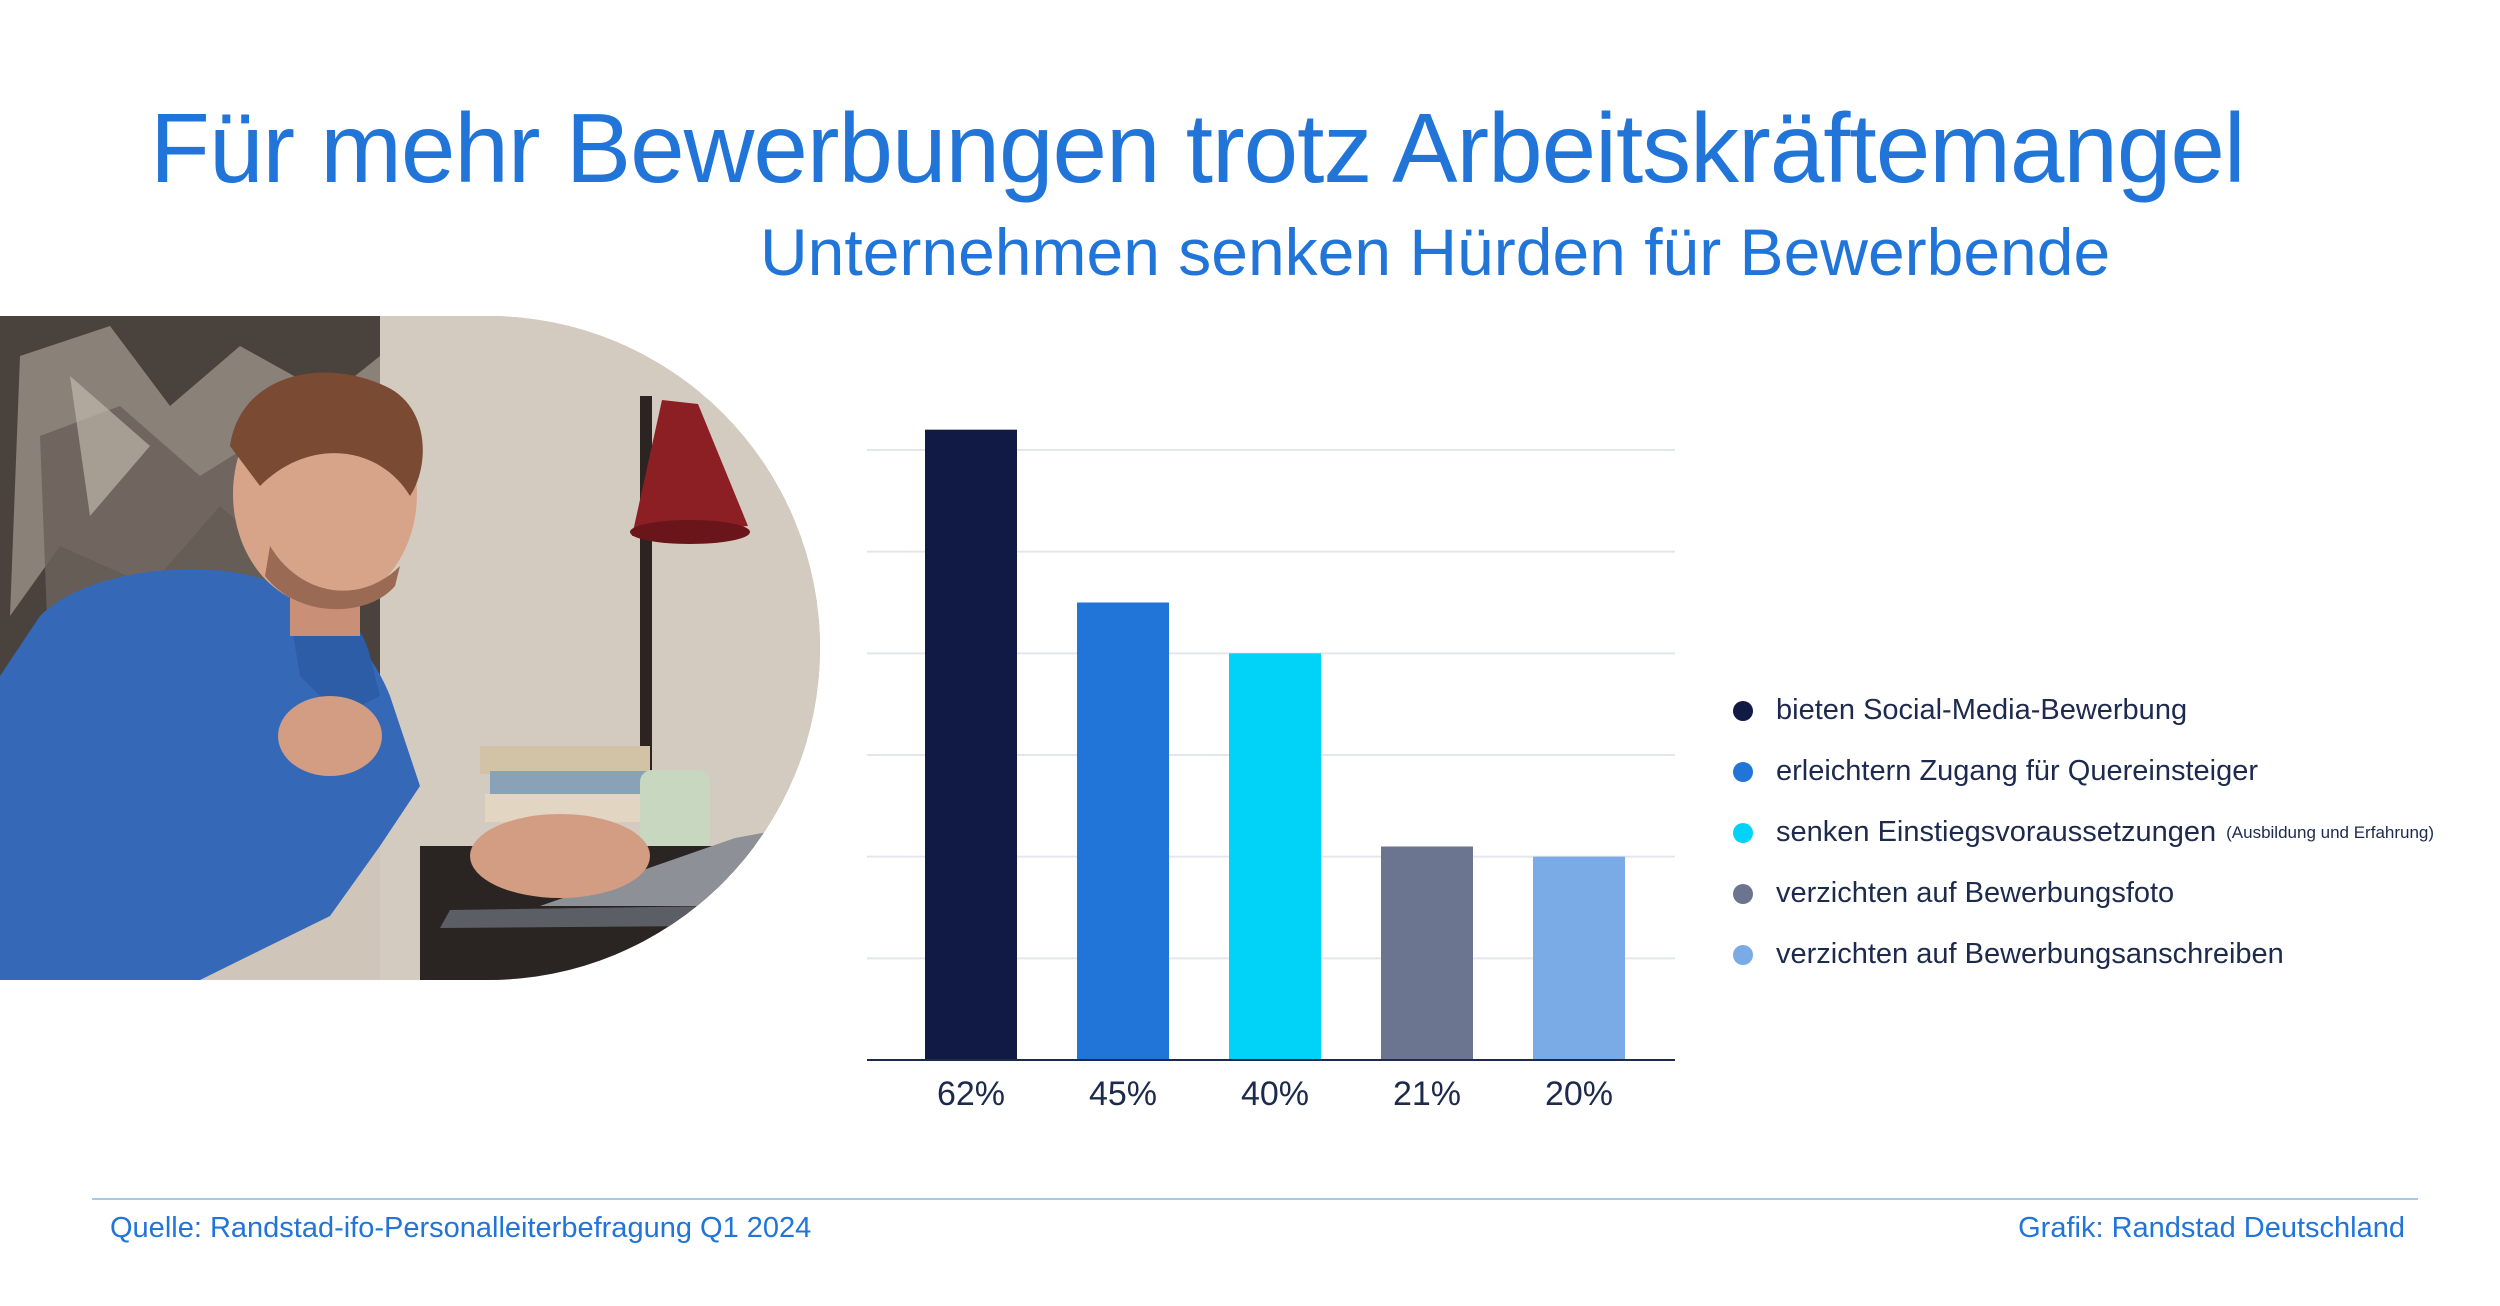 Image resolution: width=2500 pixels, height=1306 pixels. What do you see at coordinates (2330, 832) in the screenshot?
I see `legend-note: (Ausbildung und Erfahrung)` at bounding box center [2330, 832].